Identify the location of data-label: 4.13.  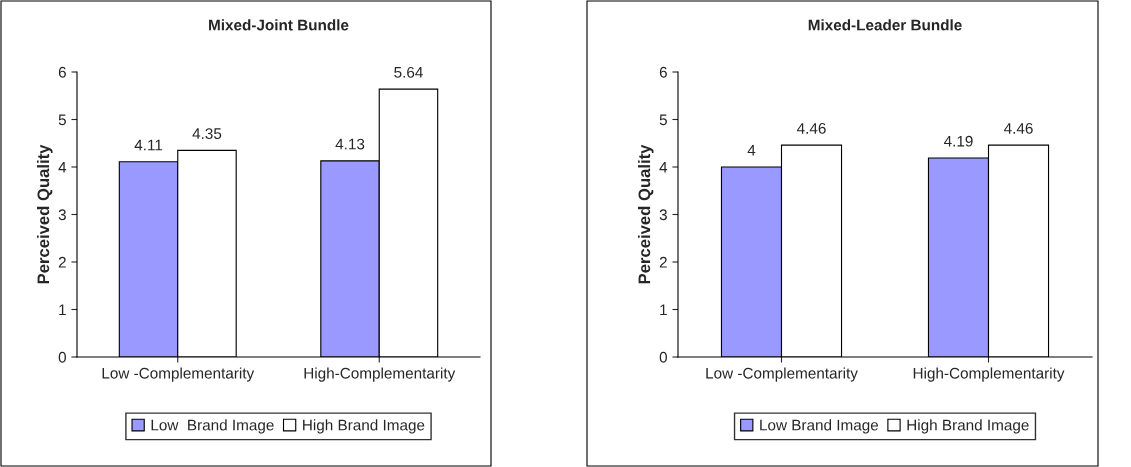
(350, 144).